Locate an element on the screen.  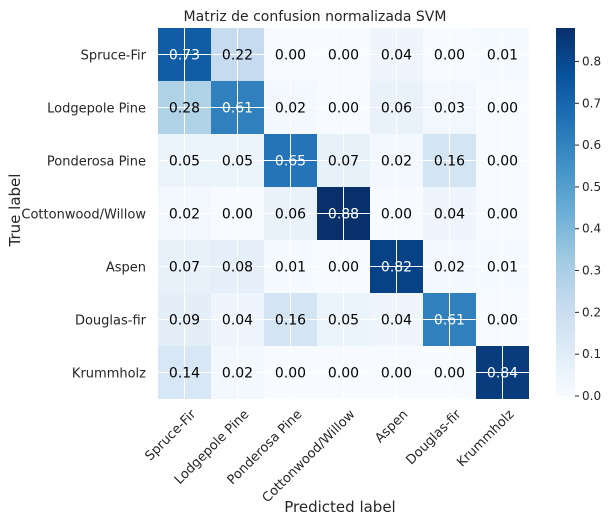
cell-value-label: 0.14 is located at coordinates (184, 374).